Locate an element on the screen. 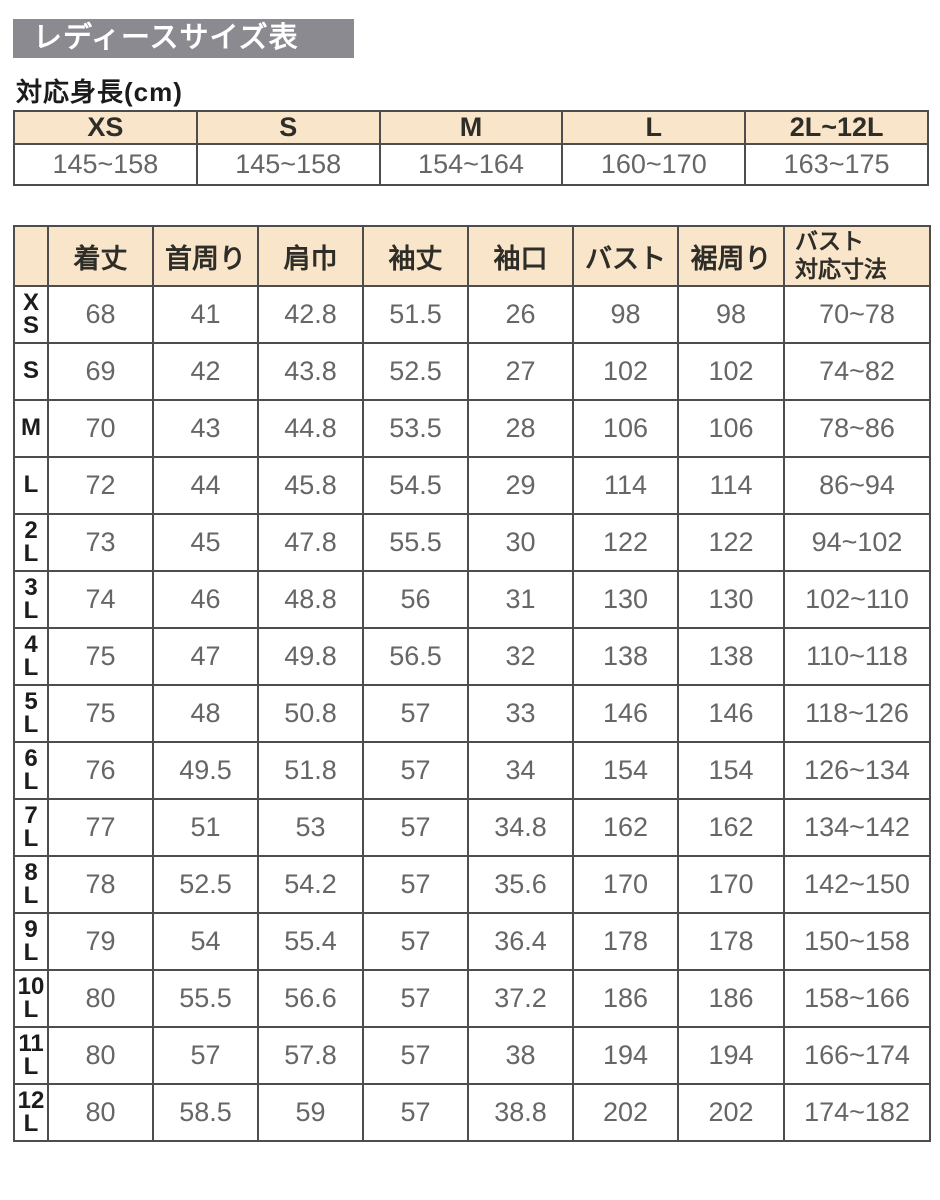 The image size is (940, 1200). size-cell: 34 is located at coordinates (520, 770).